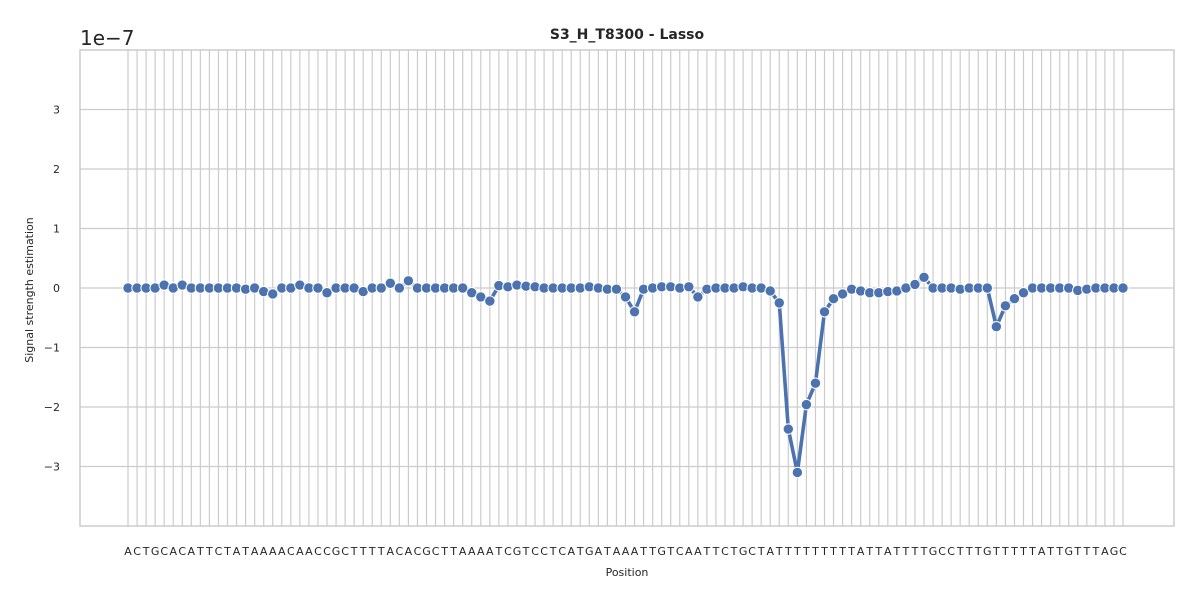 This screenshot has width=1200, height=600. I want to click on y-tick-label: 3, so click(56, 110).